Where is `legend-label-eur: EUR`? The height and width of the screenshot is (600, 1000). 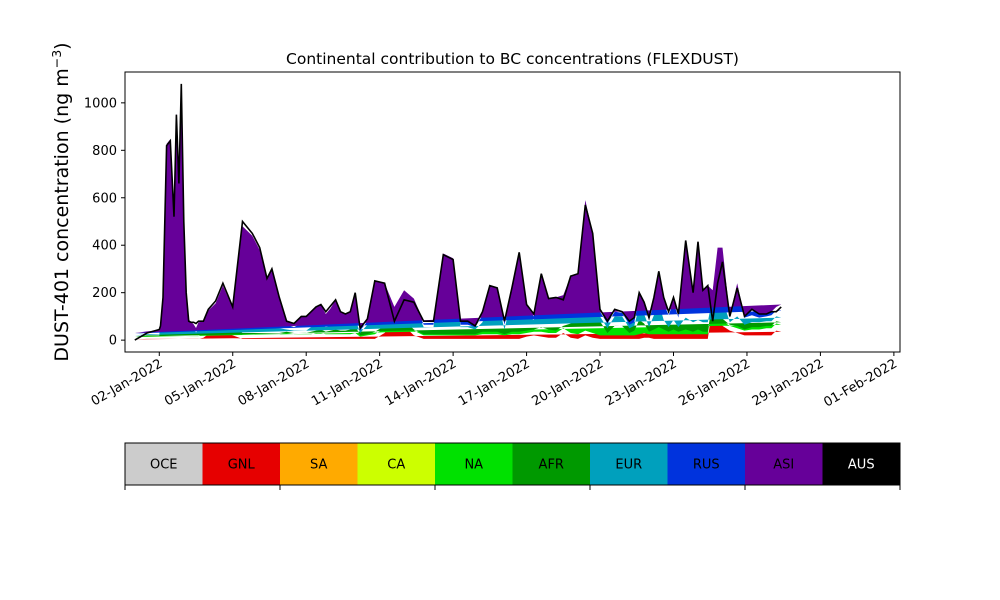 legend-label-eur: EUR is located at coordinates (628, 465).